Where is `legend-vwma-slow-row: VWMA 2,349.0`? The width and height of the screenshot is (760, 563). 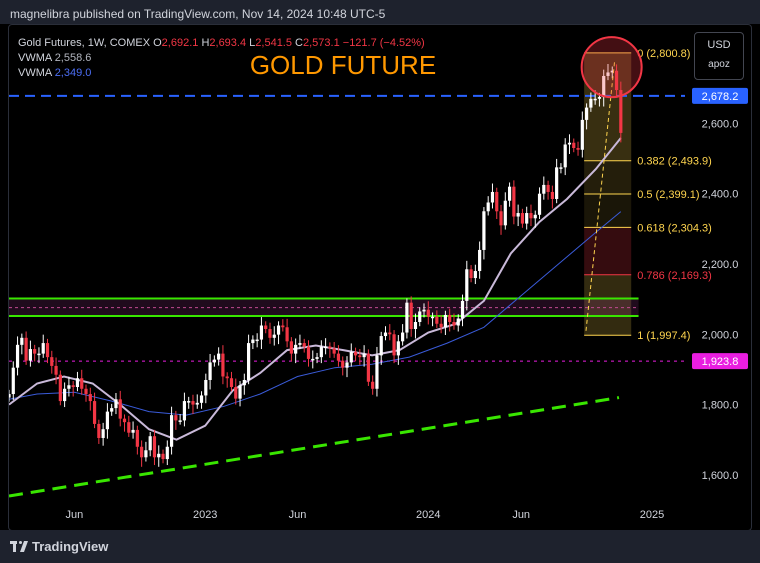
legend-vwma-slow-row: VWMA 2,349.0 is located at coordinates (221, 73).